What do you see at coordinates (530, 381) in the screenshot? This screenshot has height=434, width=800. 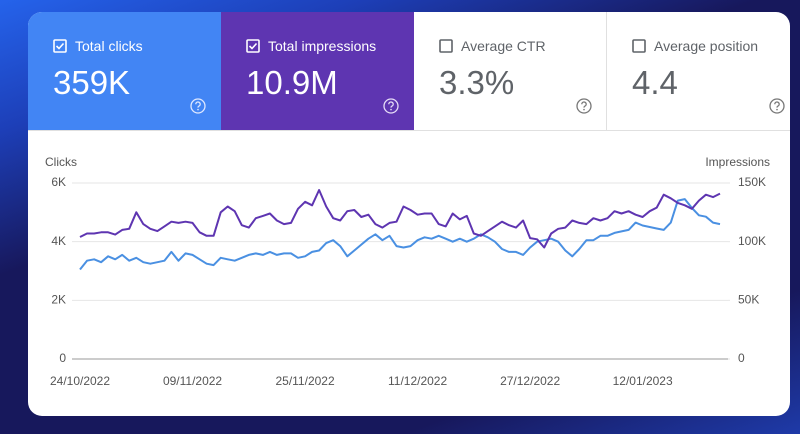 I see `x-tick-label: 27/12/2022` at bounding box center [530, 381].